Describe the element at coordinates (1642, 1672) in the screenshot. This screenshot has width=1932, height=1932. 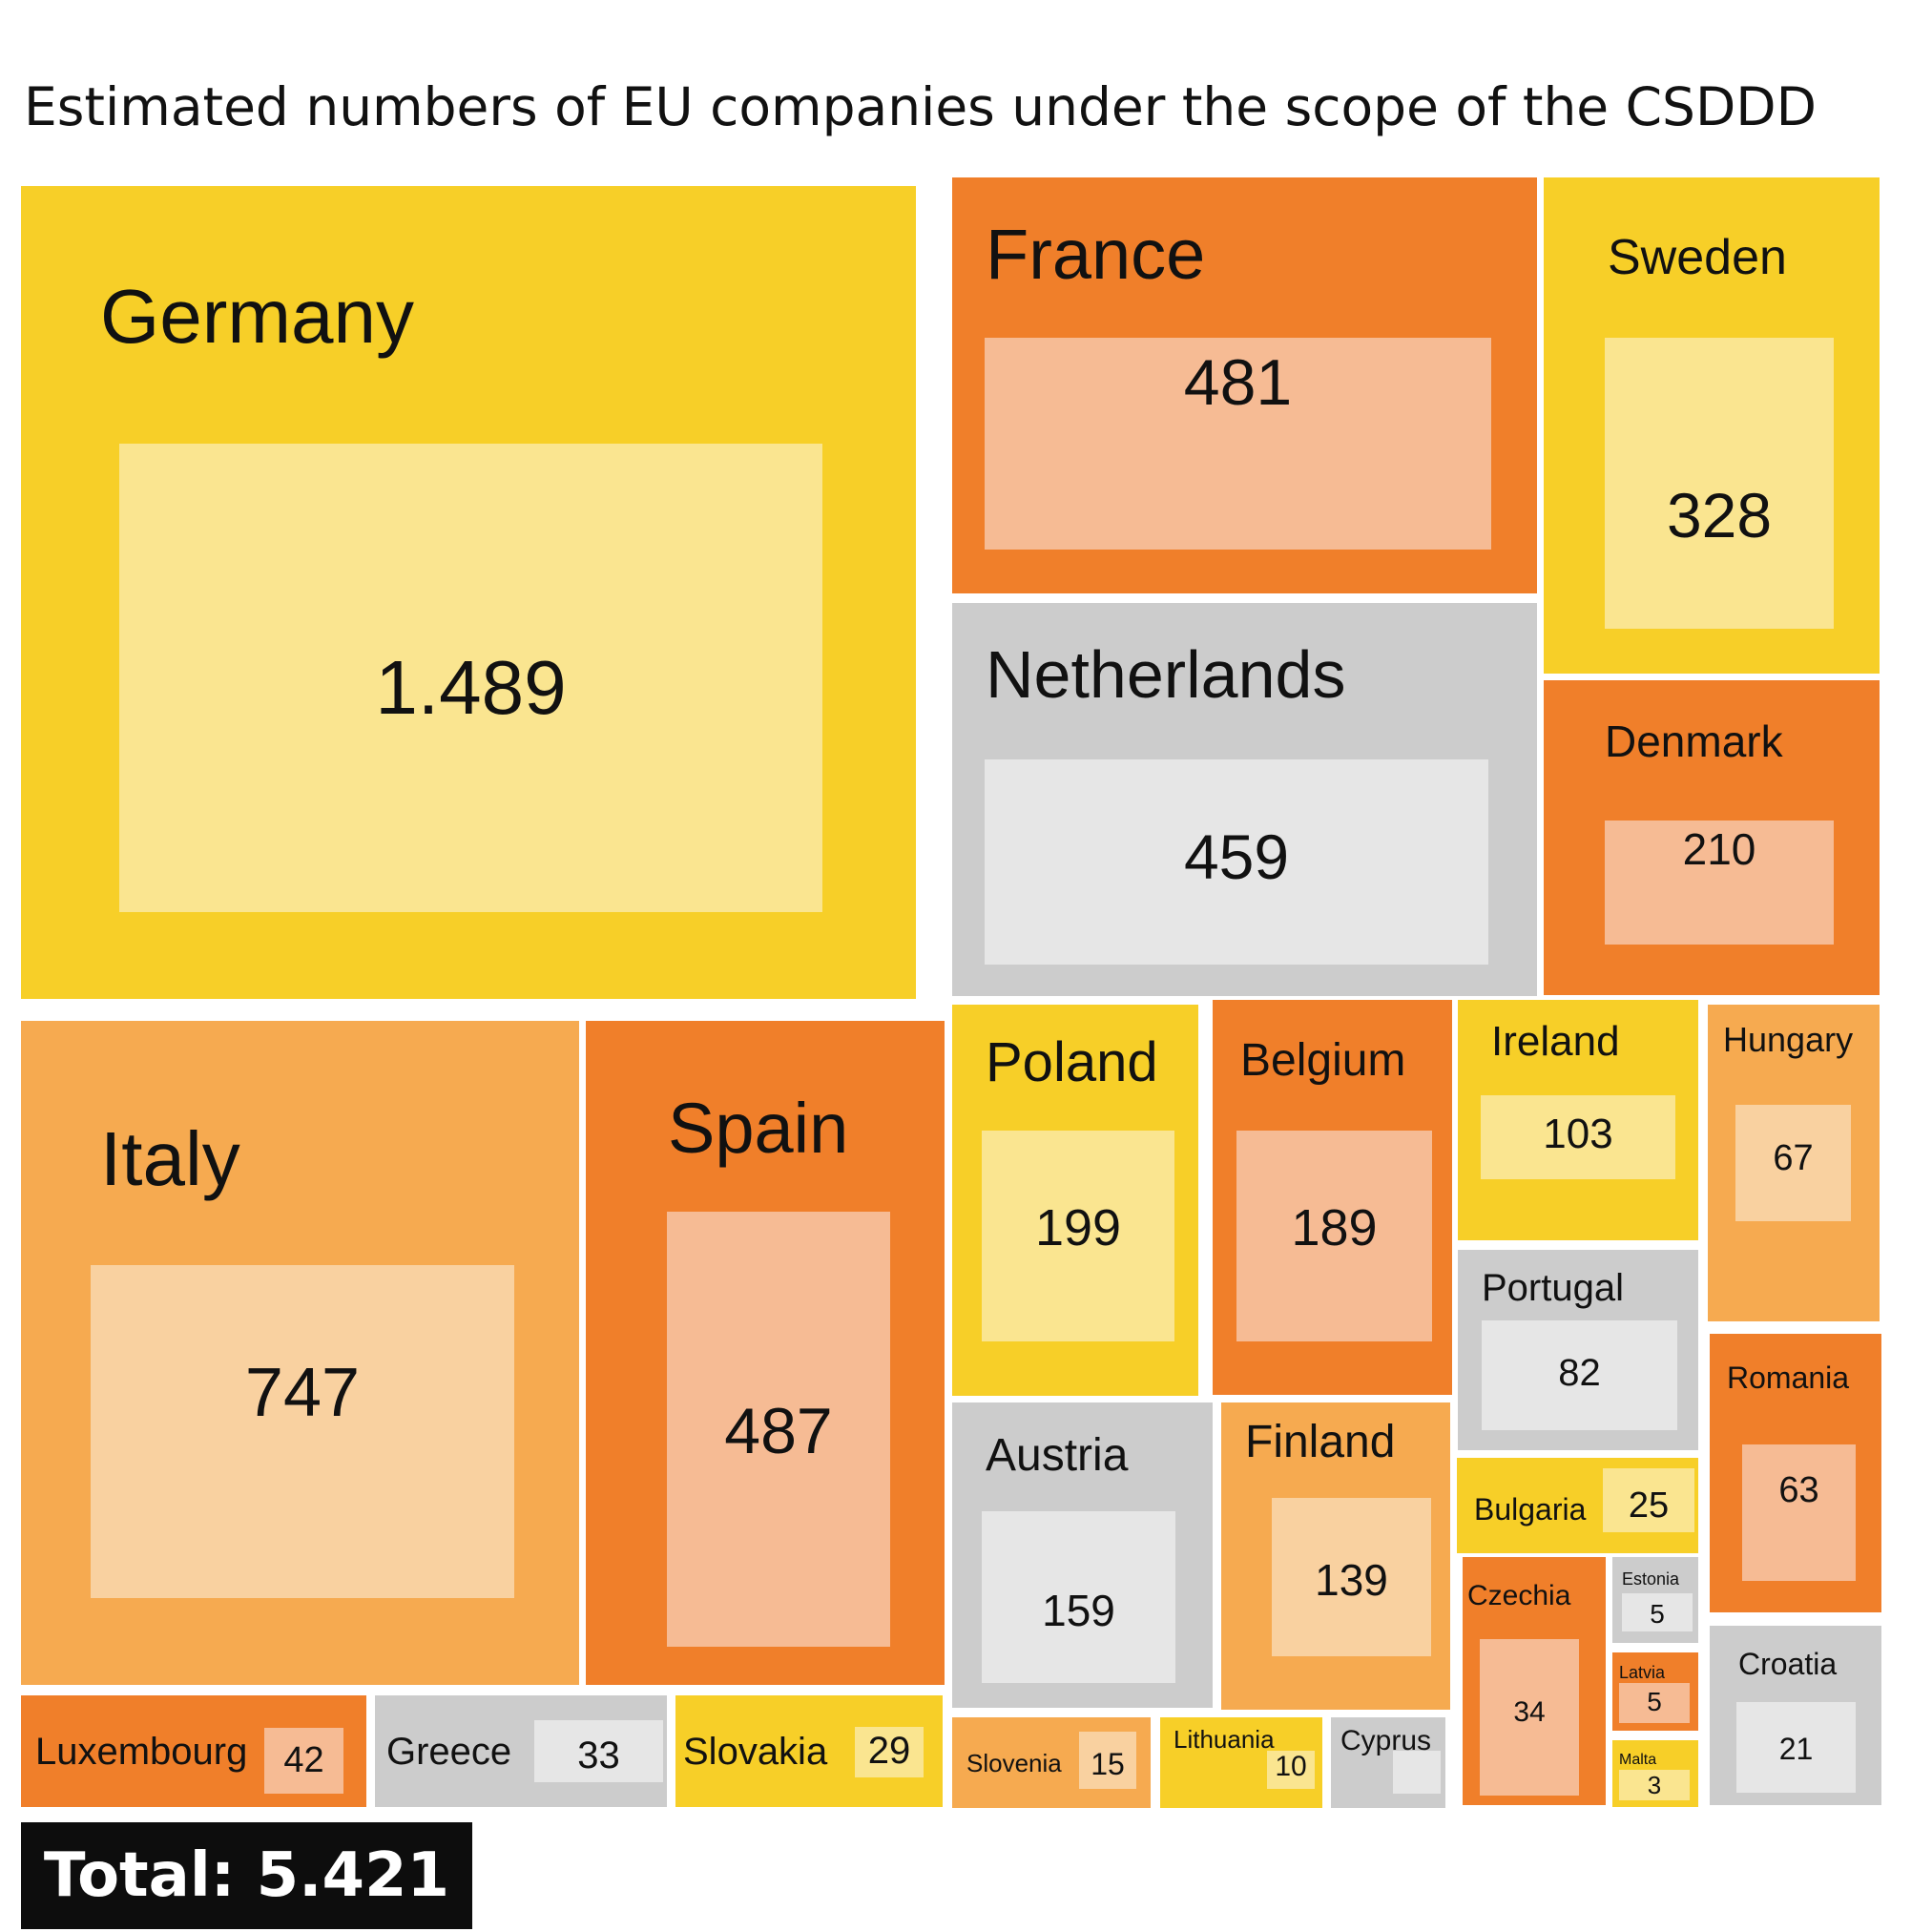
I see `tile-label-latvia: Latvia` at that location.